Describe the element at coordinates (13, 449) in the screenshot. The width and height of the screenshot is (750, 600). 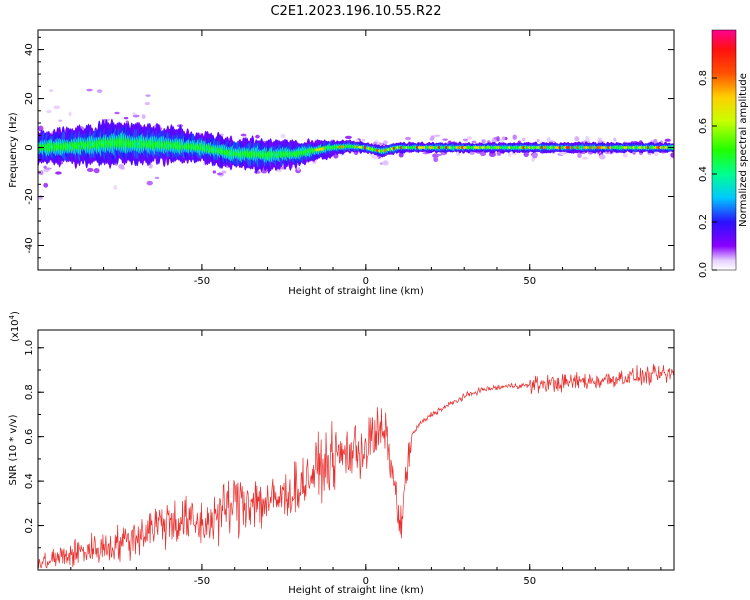
I see `snr-y-label: SNR (10 * v/v)` at that location.